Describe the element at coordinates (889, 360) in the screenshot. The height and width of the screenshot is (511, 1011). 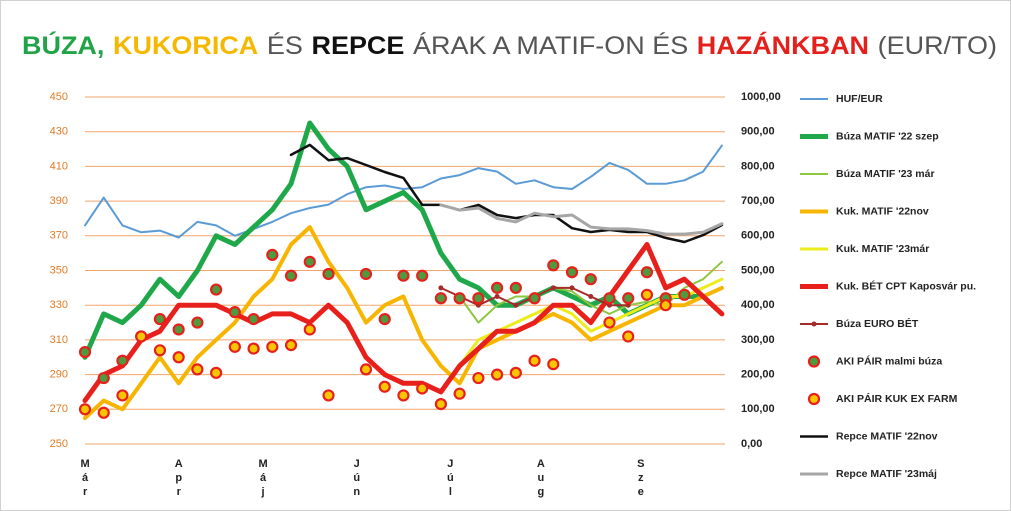
I see `legend-label: AKI PÁIR malmi búza` at that location.